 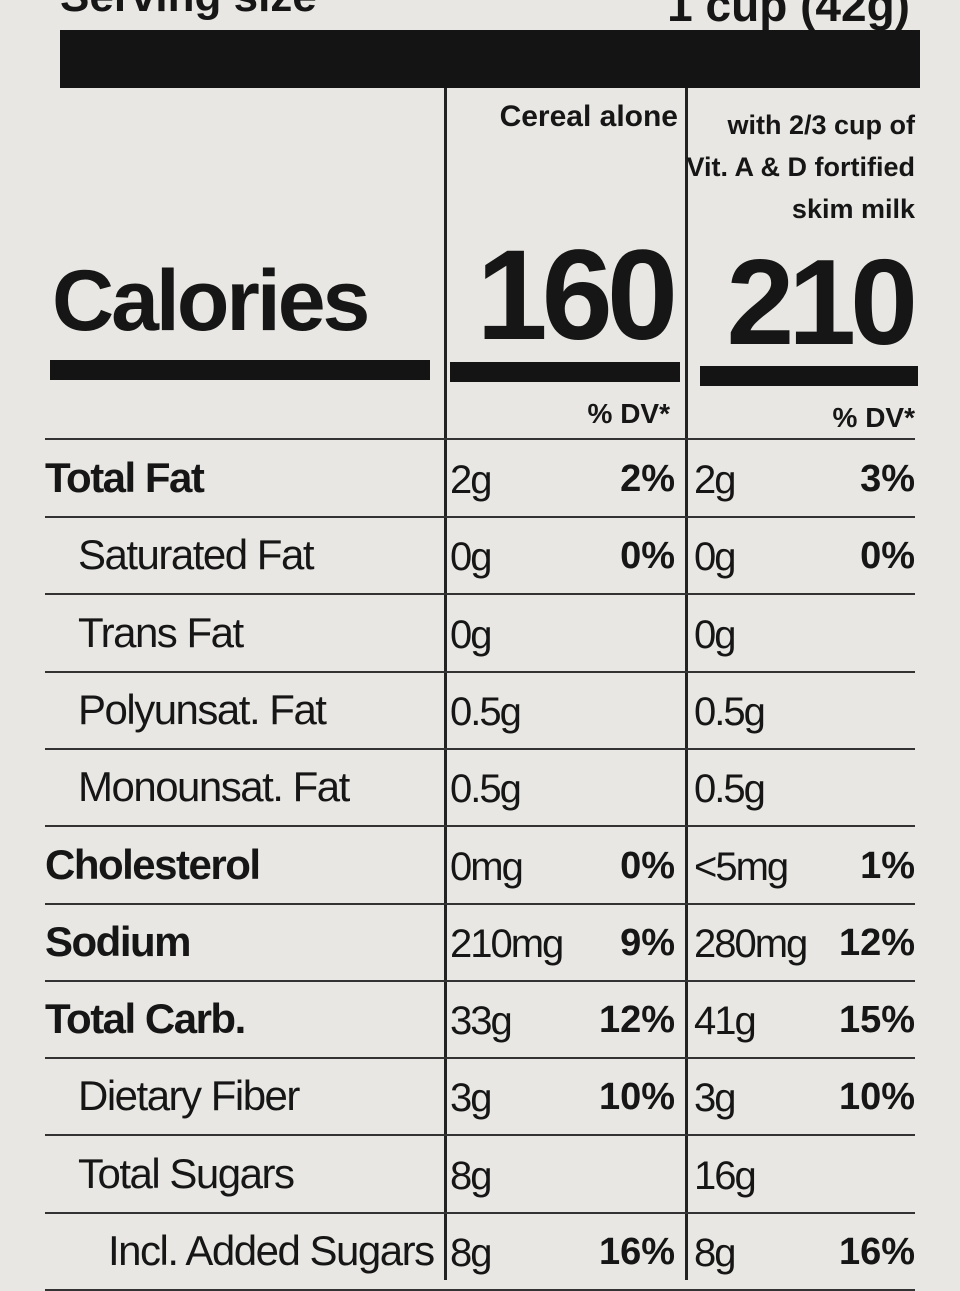 What do you see at coordinates (876, 1020) in the screenshot?
I see `daily-value: 15%` at bounding box center [876, 1020].